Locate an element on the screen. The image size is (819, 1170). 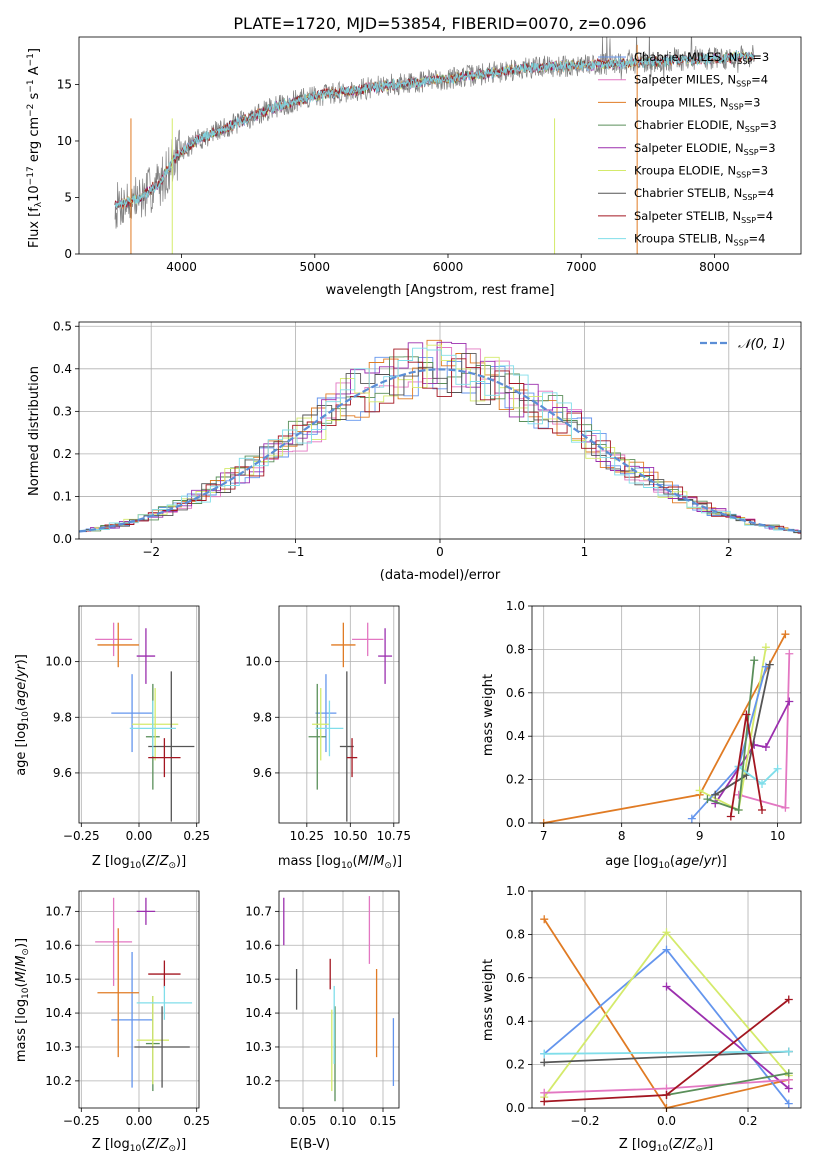
x-tick-label: 0.0 is located at coordinates (666, 1121).